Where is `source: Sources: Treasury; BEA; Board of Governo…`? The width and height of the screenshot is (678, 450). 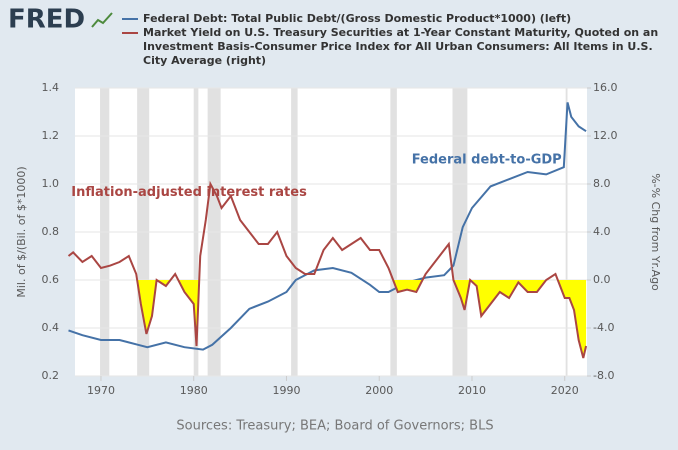 source: Sources: Treasury; BEA; Board of Governo… is located at coordinates (334, 426).